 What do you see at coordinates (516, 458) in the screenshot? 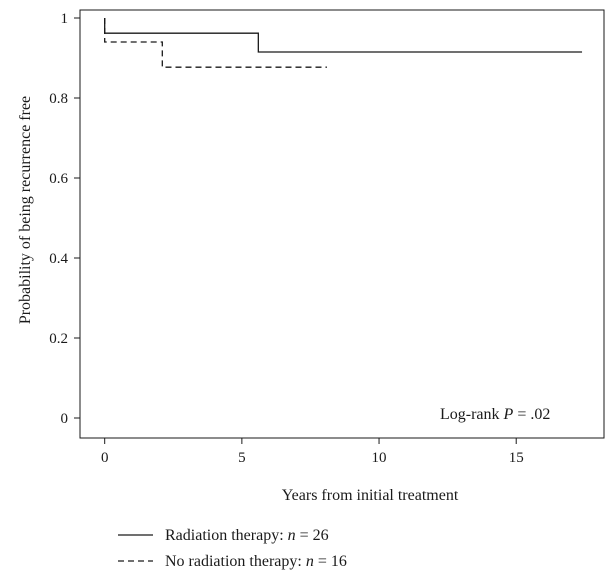
I see `x-tick-label: 15` at bounding box center [516, 458].